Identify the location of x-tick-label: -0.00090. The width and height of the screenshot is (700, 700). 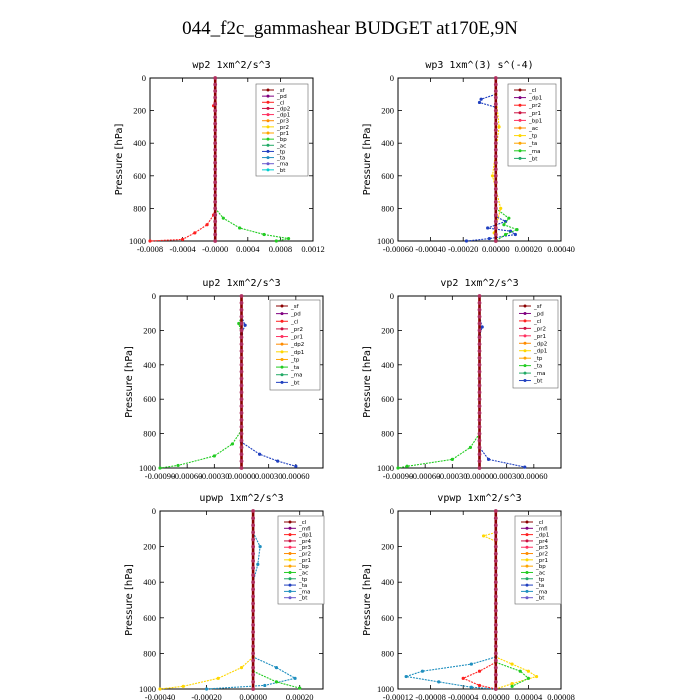
(160, 476).